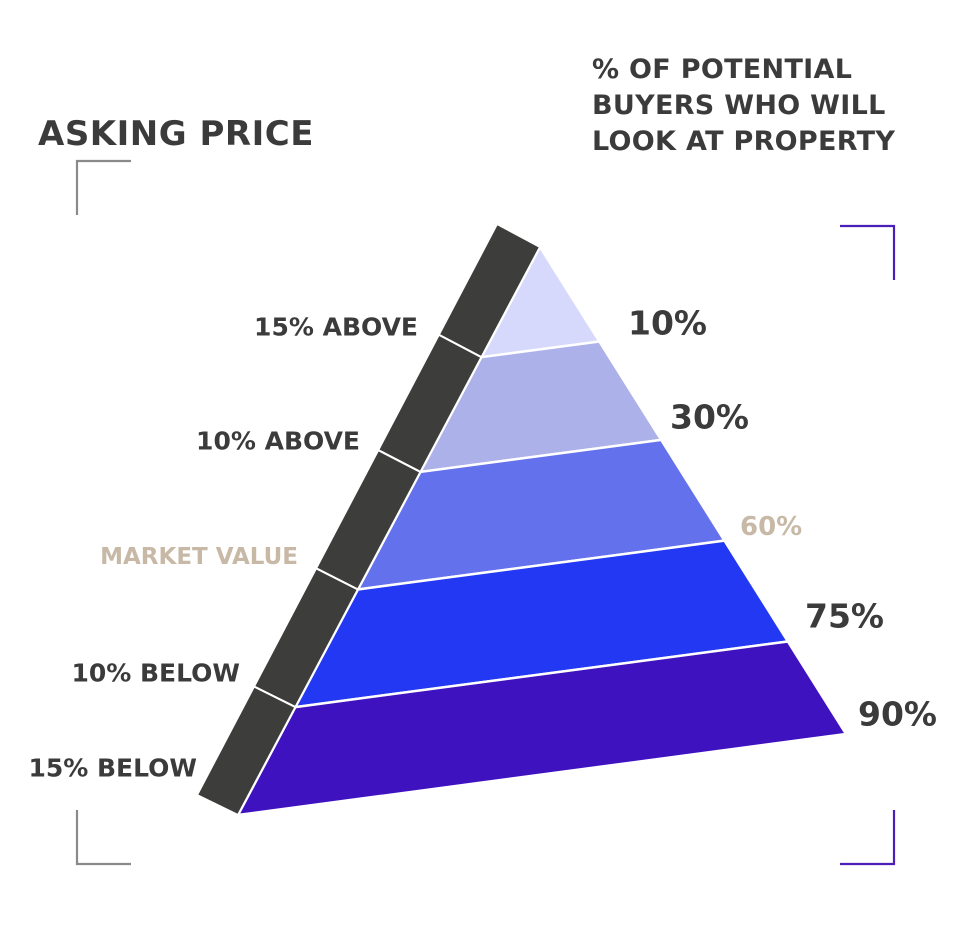  I want to click on buyers-percent-label: 30%, so click(709, 417).